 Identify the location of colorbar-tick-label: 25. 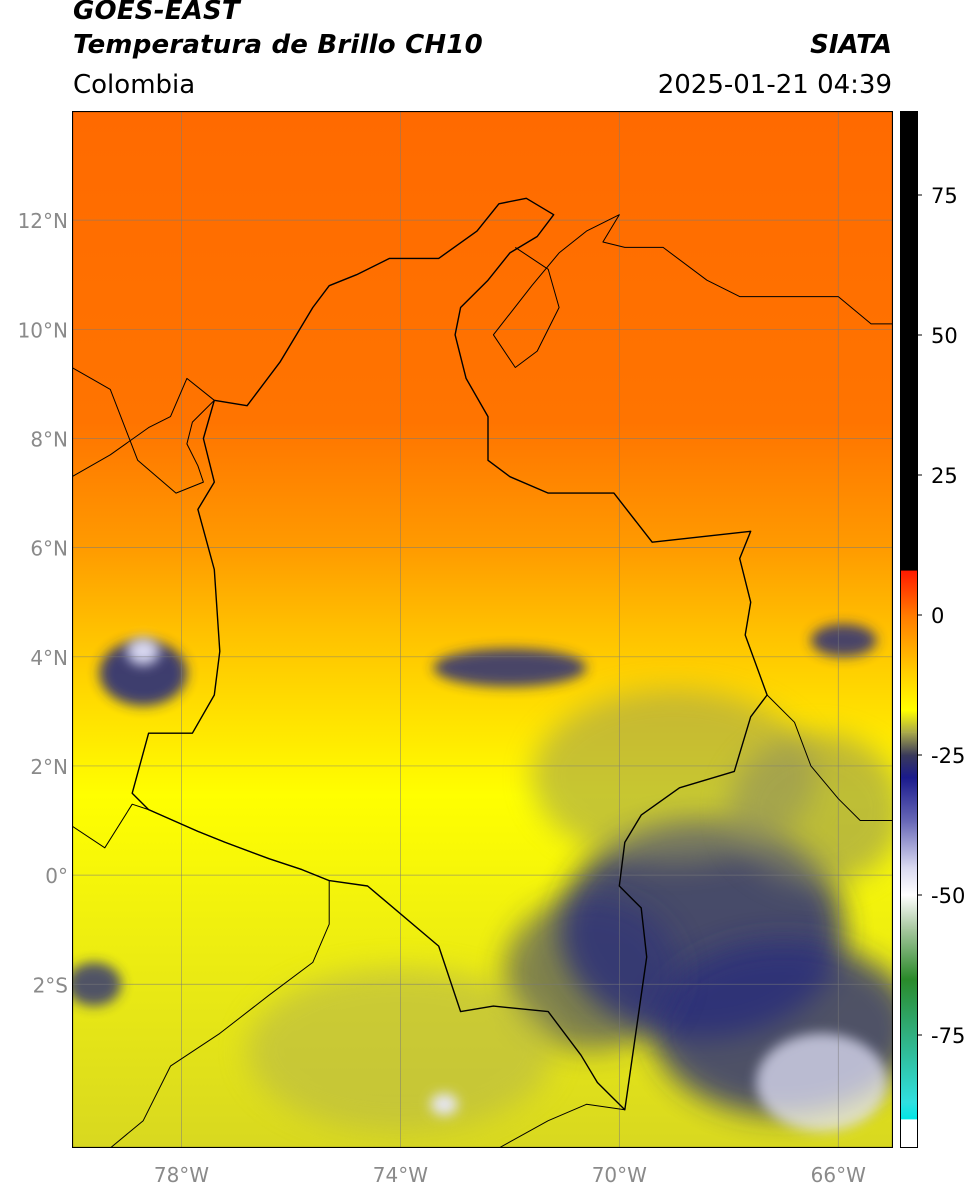
(944, 476).